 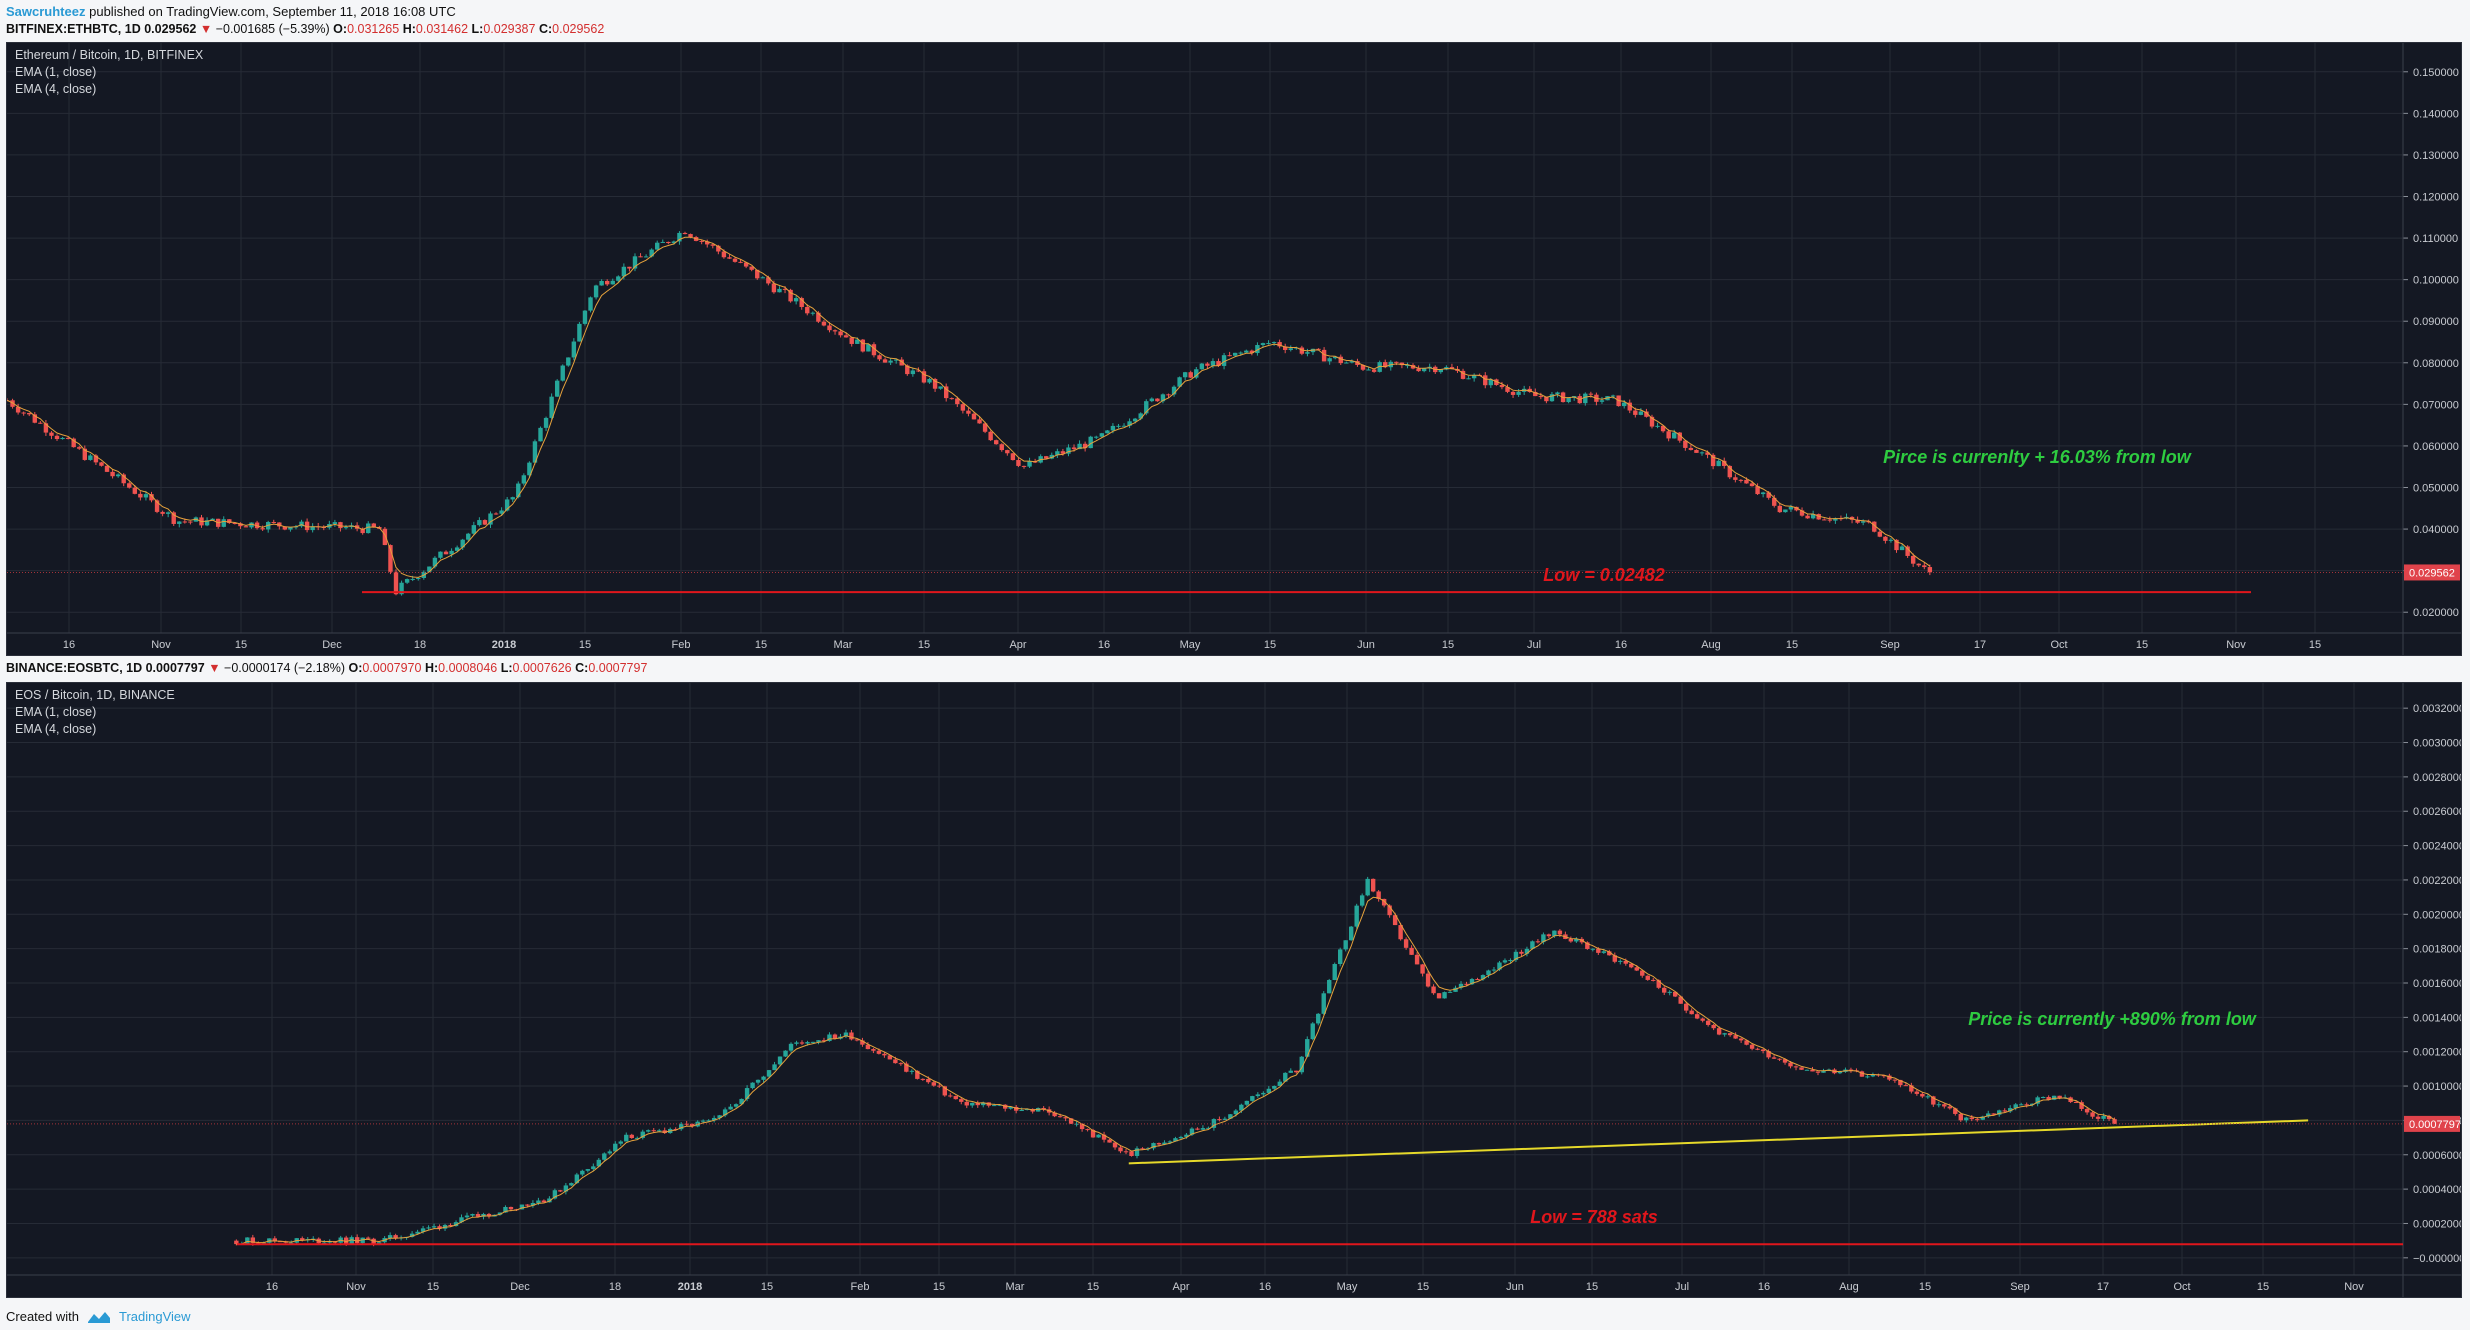 What do you see at coordinates (74, 668) in the screenshot?
I see `pane2-symbol: BINANCE:EOSBTC, 1D` at bounding box center [74, 668].